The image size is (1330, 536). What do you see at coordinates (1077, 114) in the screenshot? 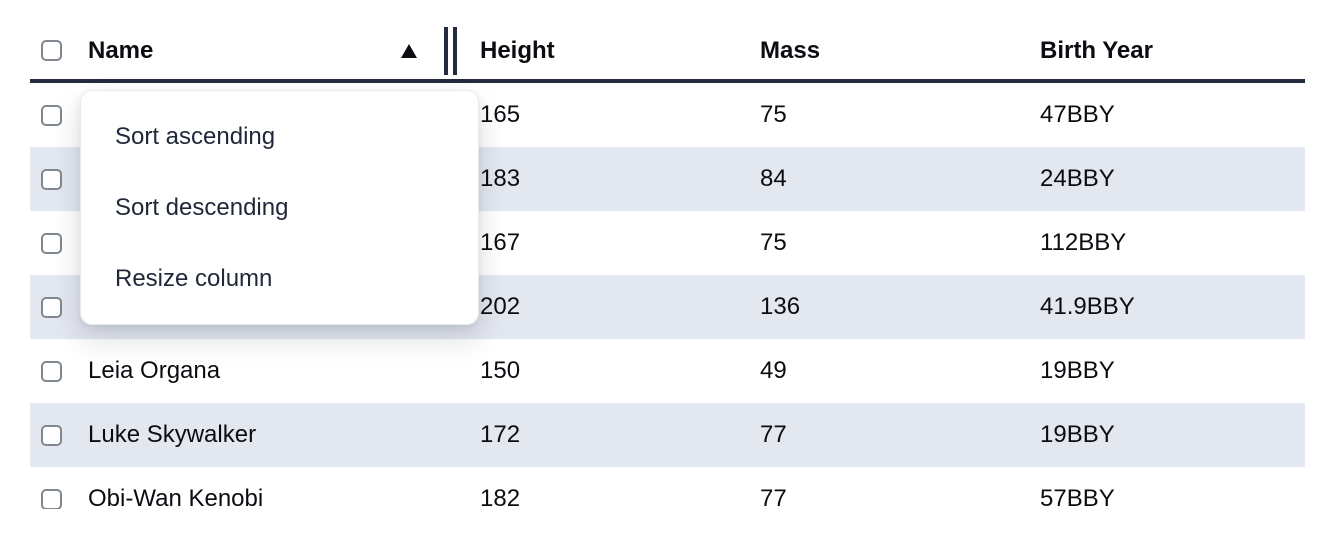
I see `cell-birth-year: 47BBY` at bounding box center [1077, 114].